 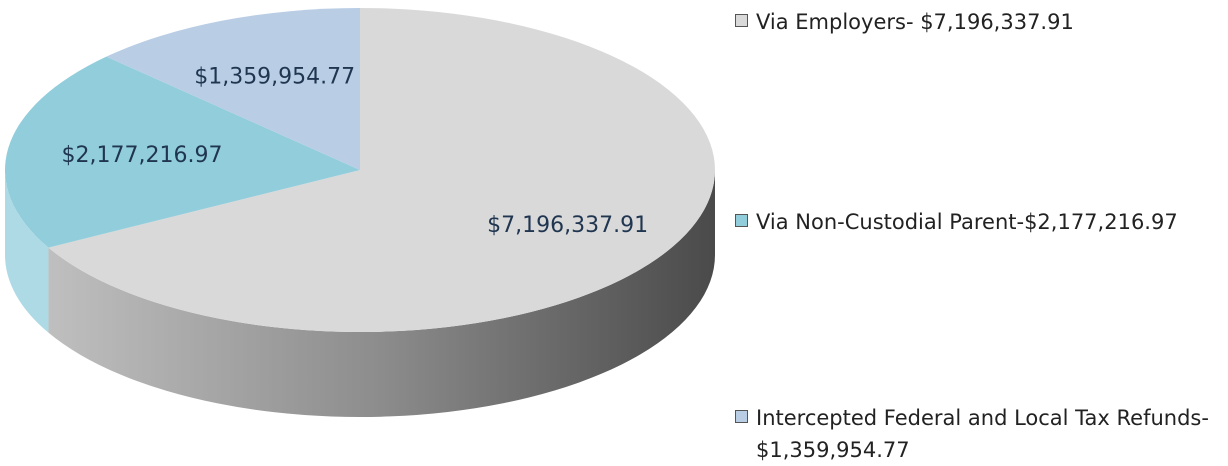 What do you see at coordinates (567, 225) in the screenshot?
I see `data-label: $7,196,337.91` at bounding box center [567, 225].